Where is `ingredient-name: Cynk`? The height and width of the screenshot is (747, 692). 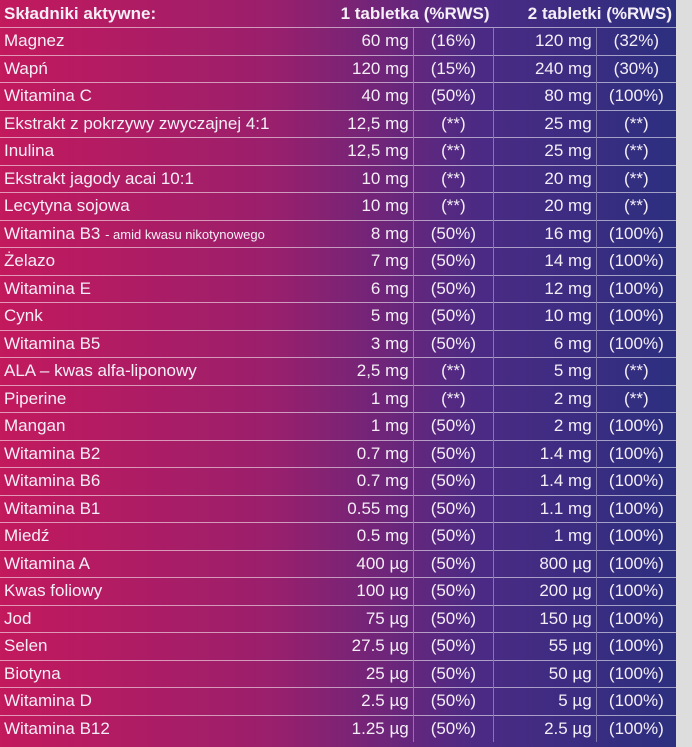
ingredient-name: Cynk is located at coordinates (23, 316).